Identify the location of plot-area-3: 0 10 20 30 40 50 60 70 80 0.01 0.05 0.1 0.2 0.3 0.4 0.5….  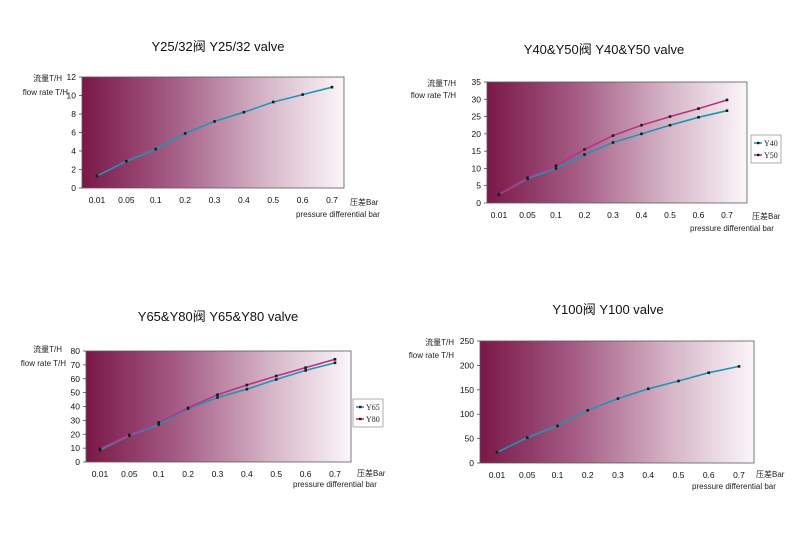
(211, 412).